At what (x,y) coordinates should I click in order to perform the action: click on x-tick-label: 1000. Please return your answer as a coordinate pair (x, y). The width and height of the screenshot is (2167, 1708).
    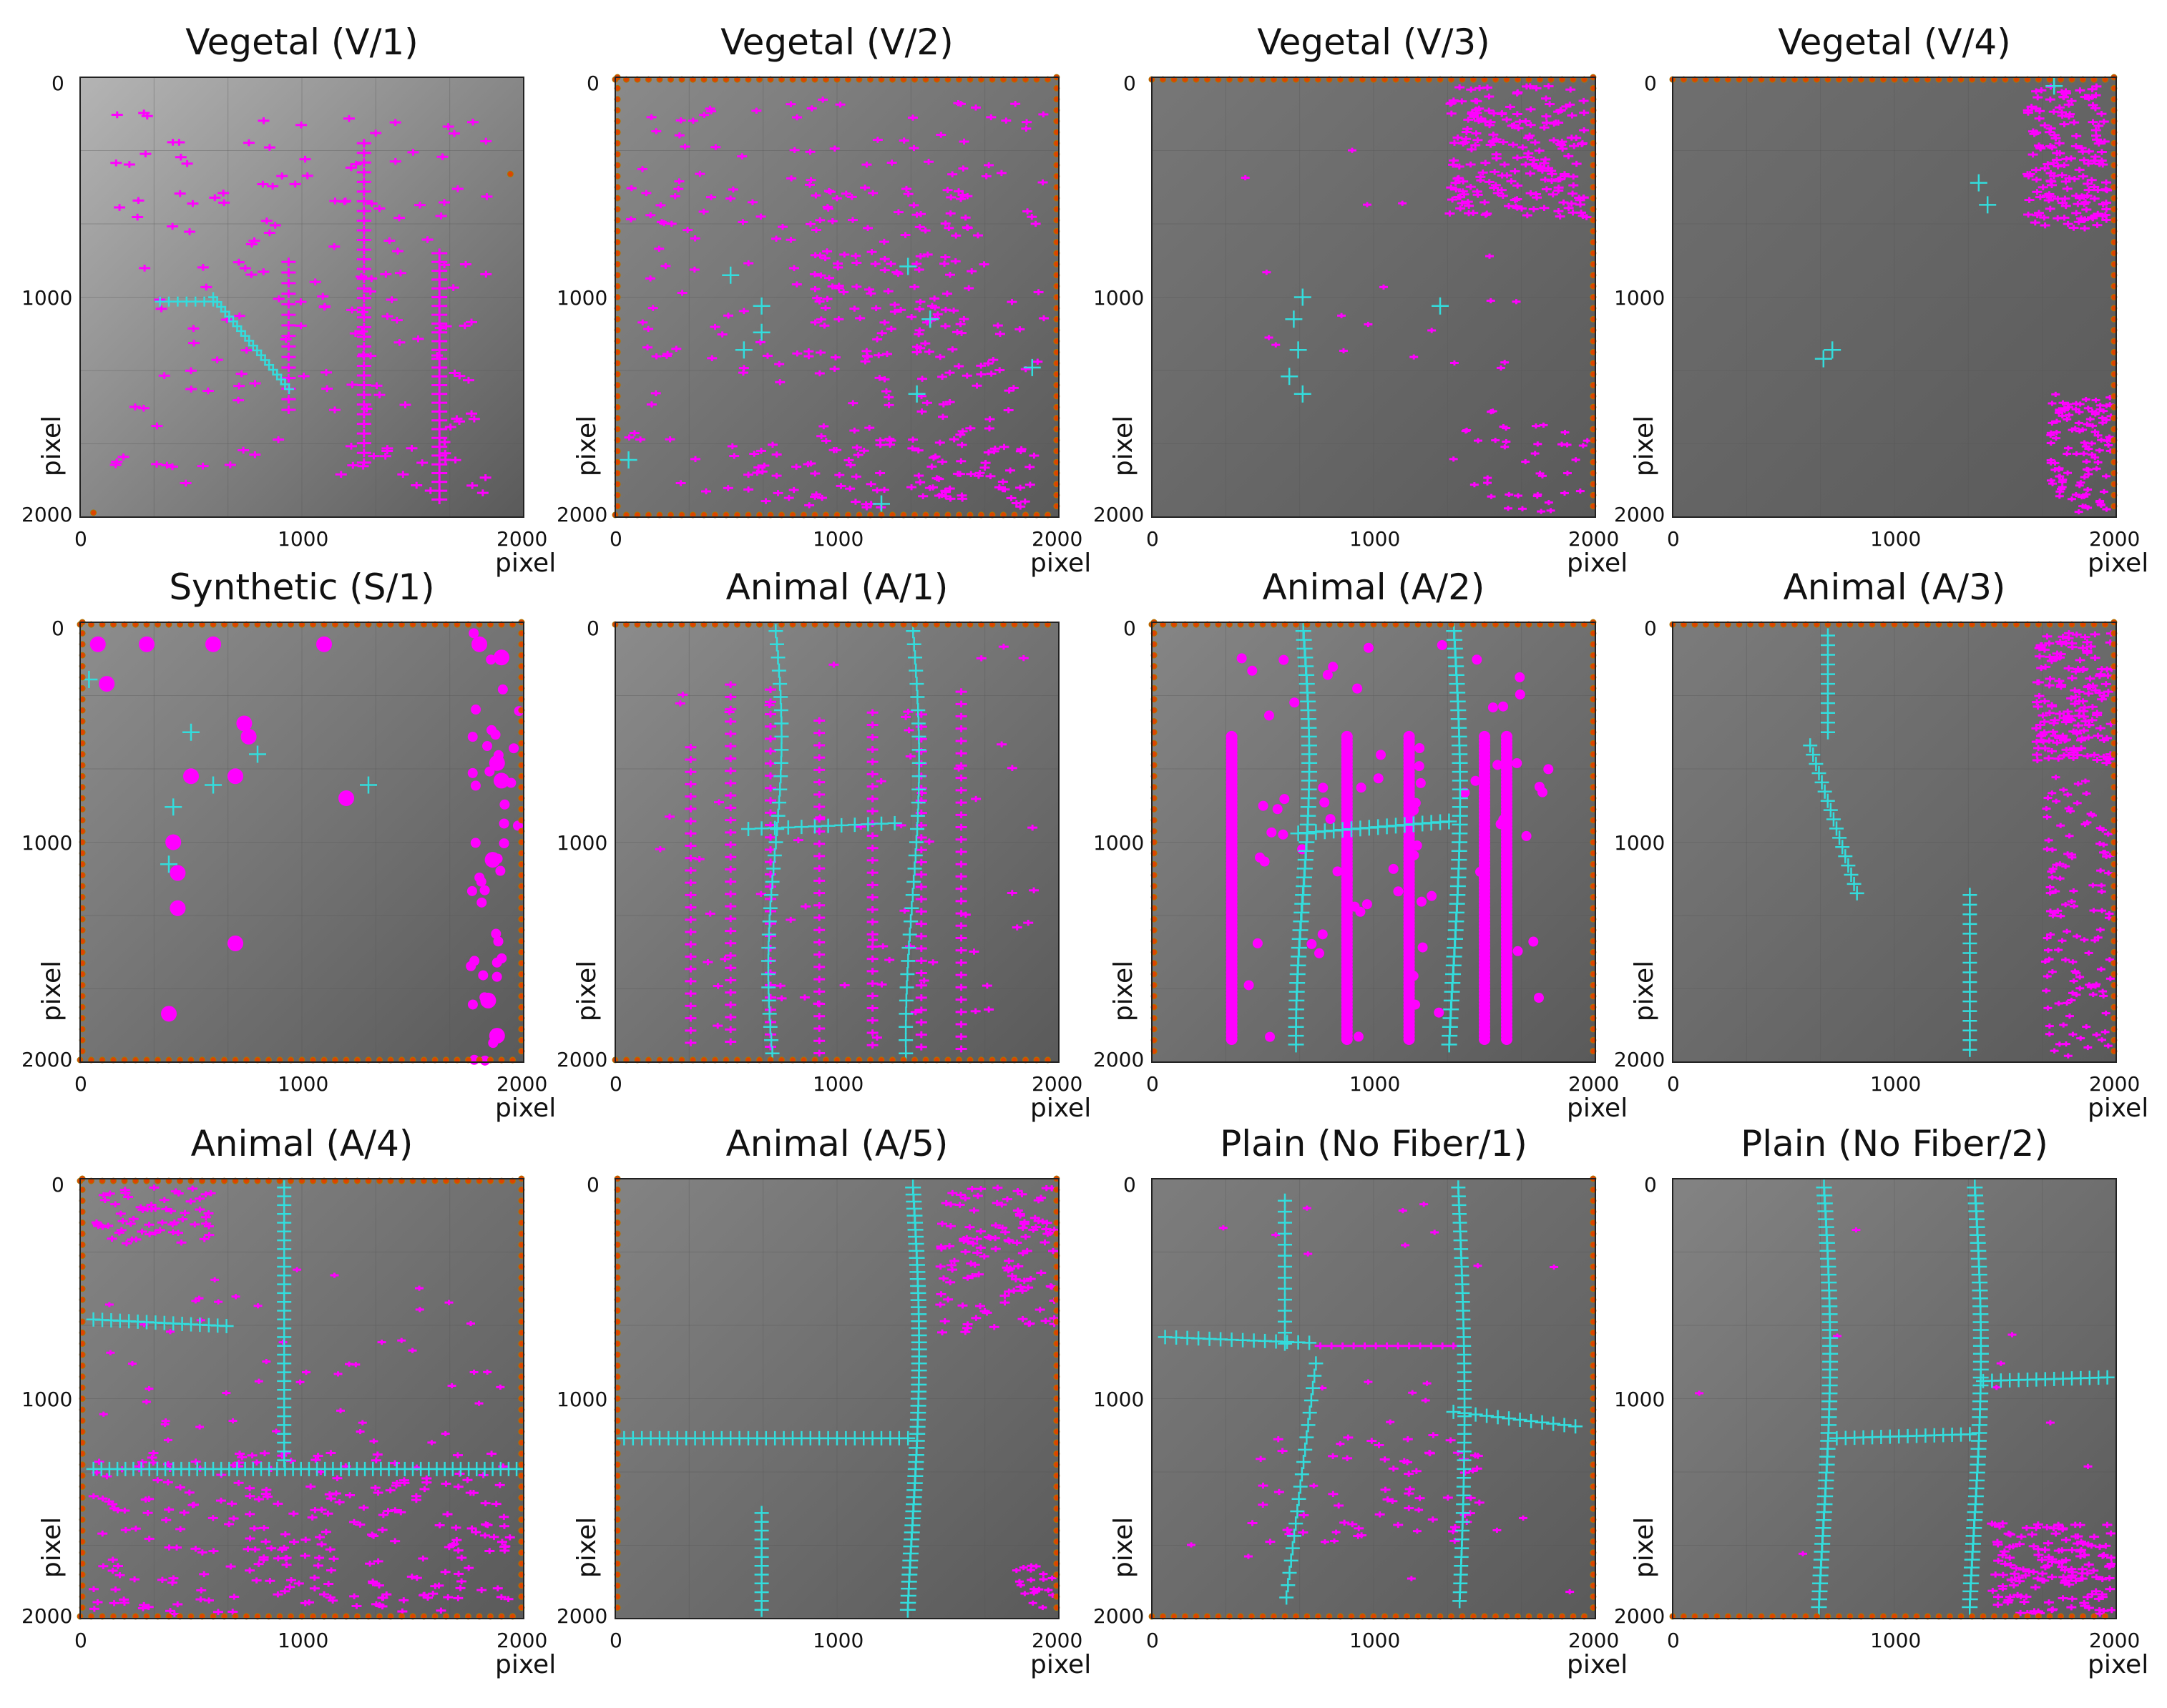
    Looking at the image, I should click on (1375, 1084).